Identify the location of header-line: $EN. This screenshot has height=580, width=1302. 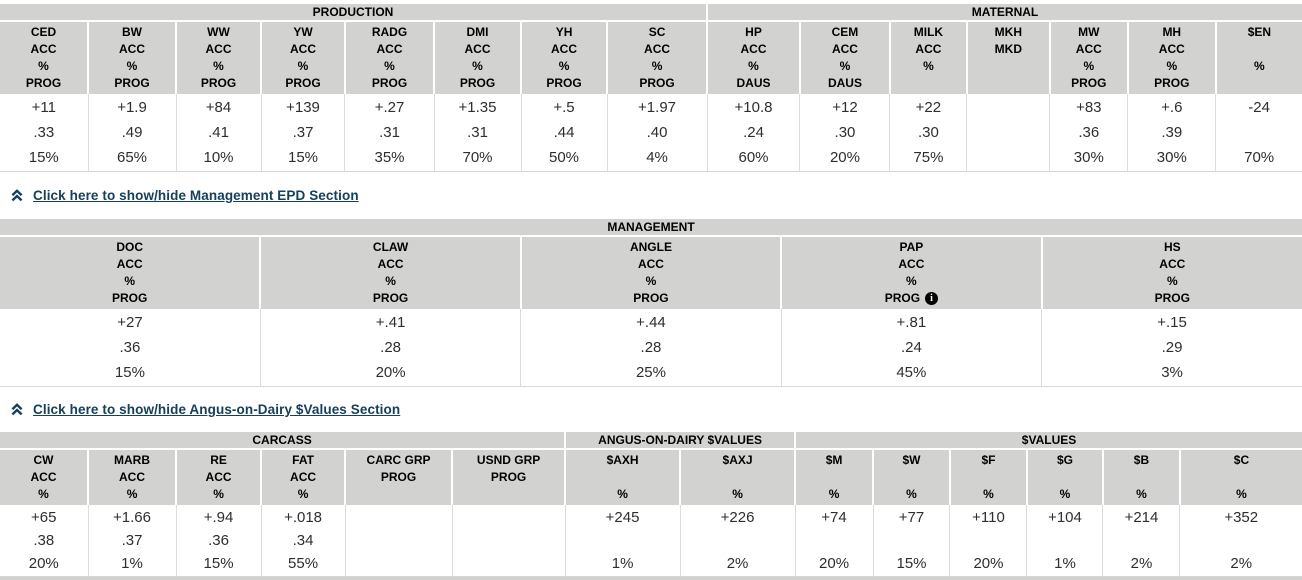
(1259, 32).